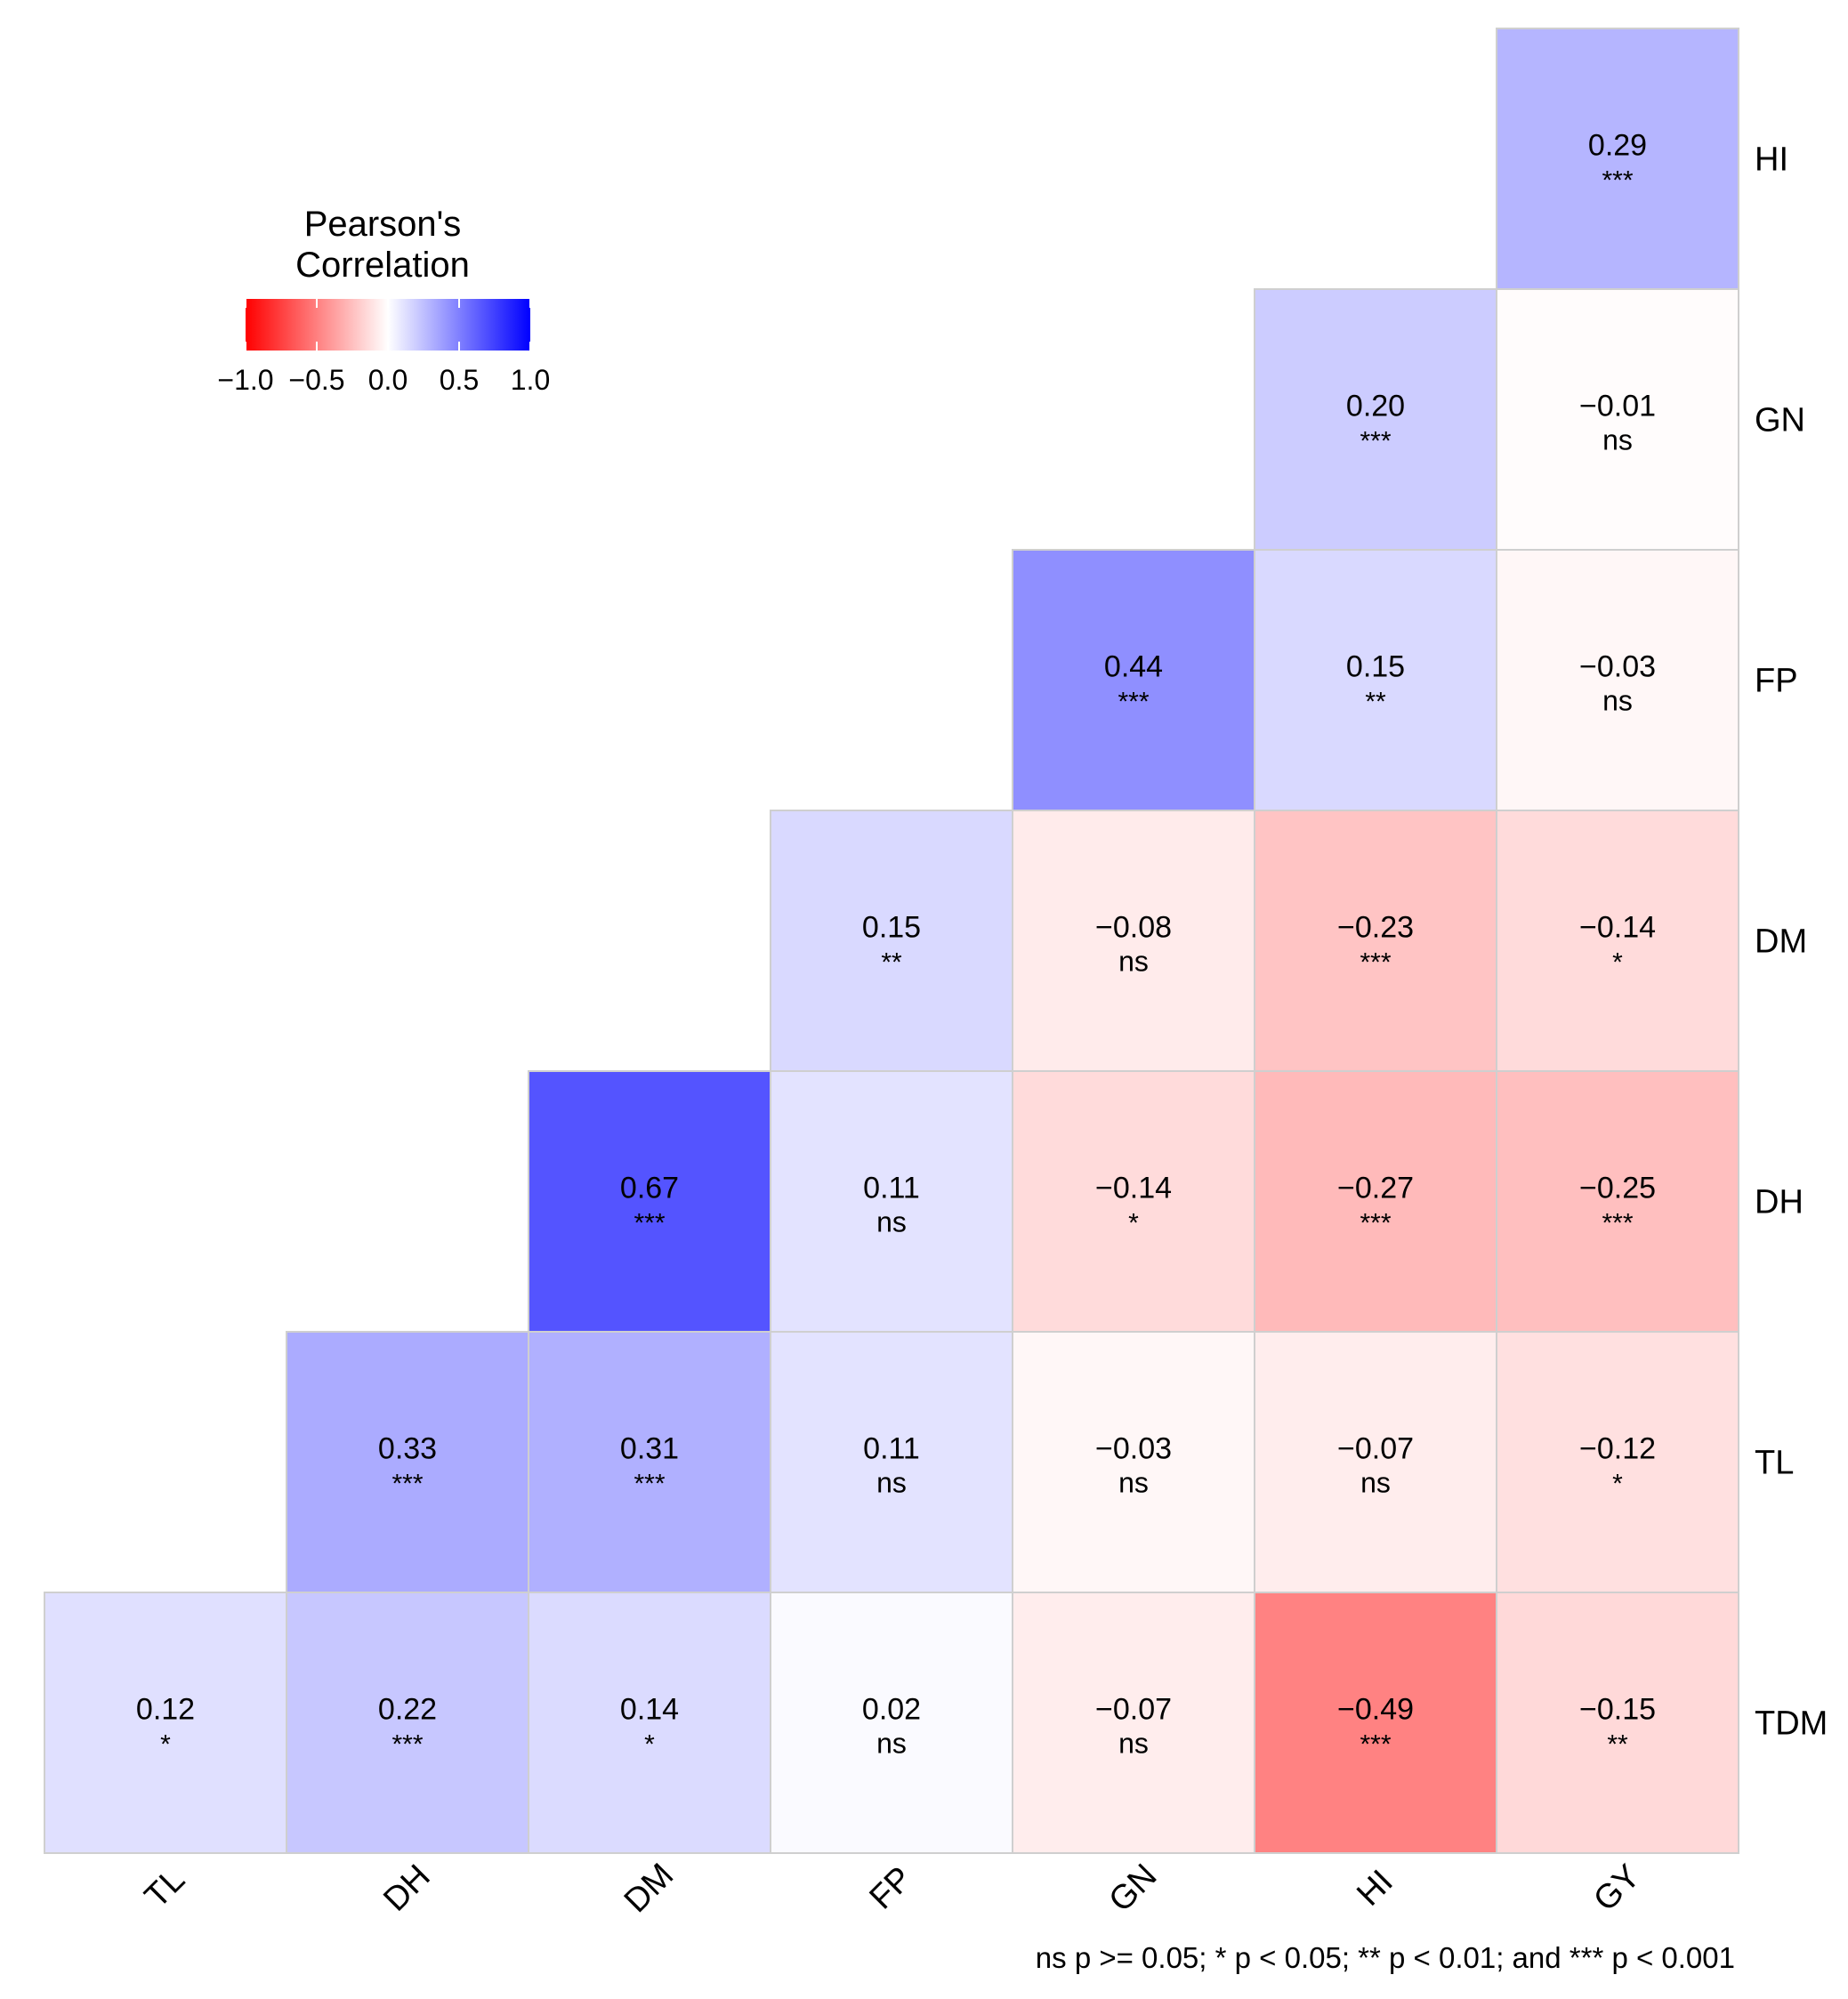 The height and width of the screenshot is (1999, 1848). What do you see at coordinates (1772, 160) in the screenshot?
I see `row-label-hi: HI` at bounding box center [1772, 160].